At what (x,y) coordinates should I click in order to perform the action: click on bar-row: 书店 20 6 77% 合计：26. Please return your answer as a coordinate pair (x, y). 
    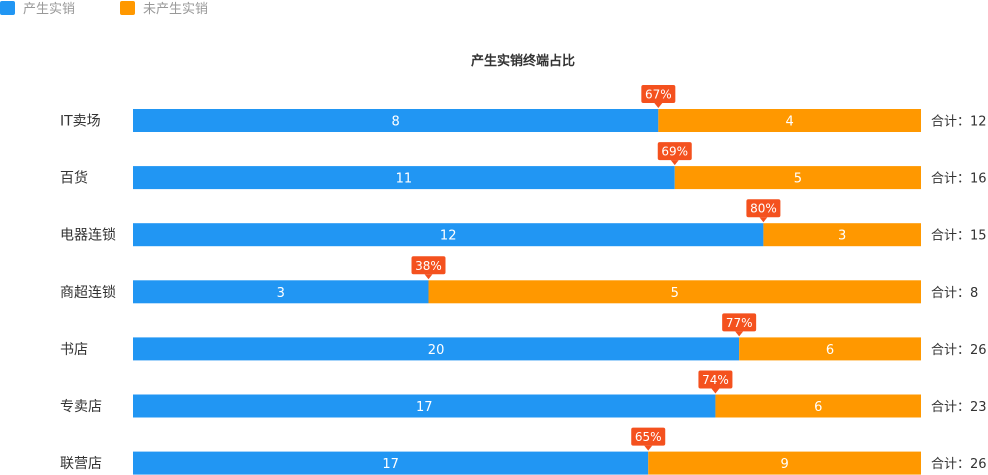
    Looking at the image, I should click on (523, 337).